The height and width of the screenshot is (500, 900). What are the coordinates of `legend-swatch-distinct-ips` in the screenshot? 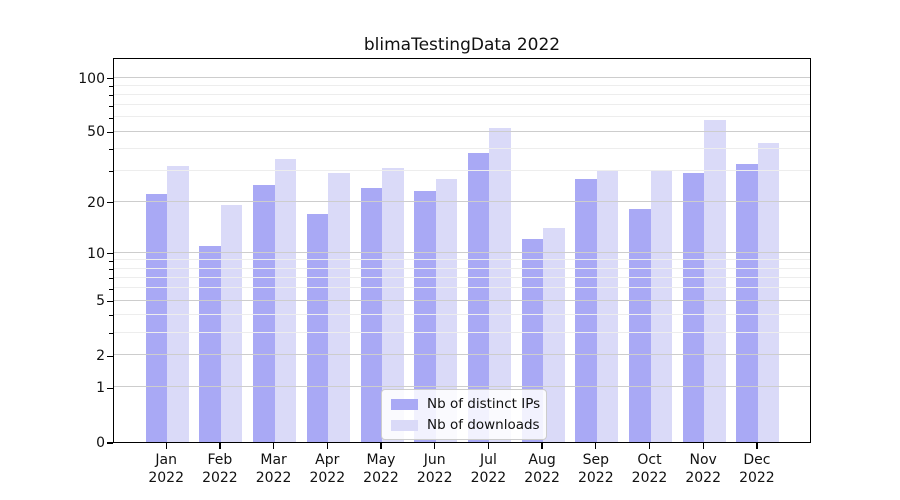 It's located at (404, 404).